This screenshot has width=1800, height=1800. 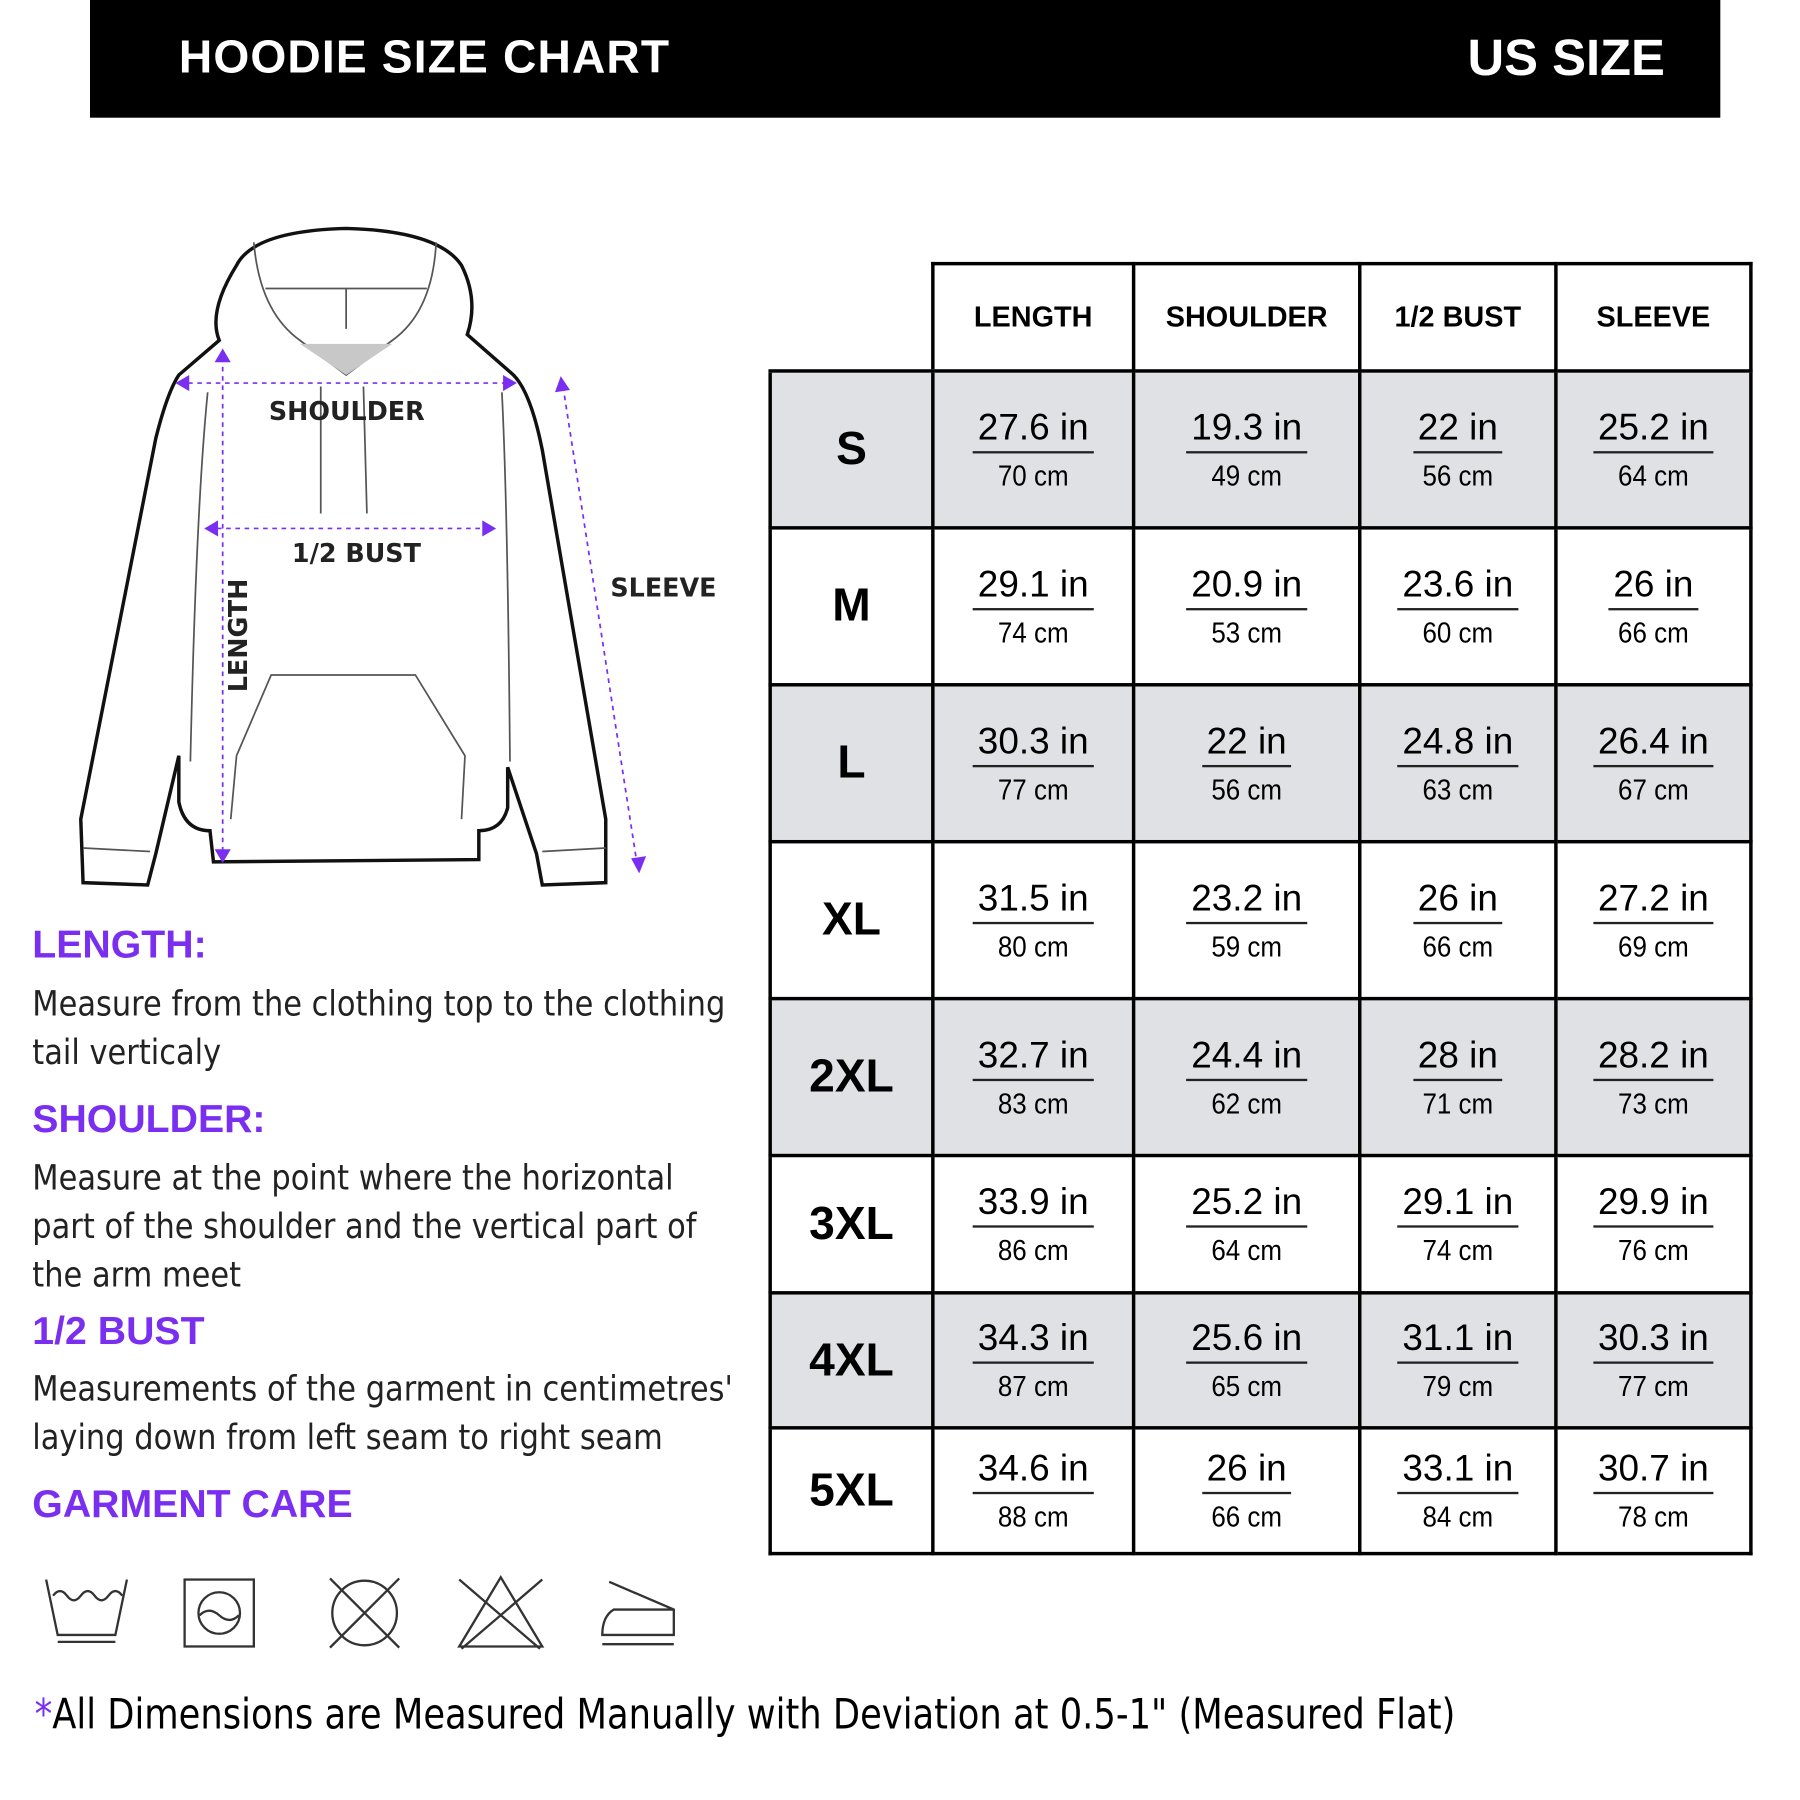 What do you see at coordinates (365, 1613) in the screenshot?
I see `do-not-dry-clean-icon` at bounding box center [365, 1613].